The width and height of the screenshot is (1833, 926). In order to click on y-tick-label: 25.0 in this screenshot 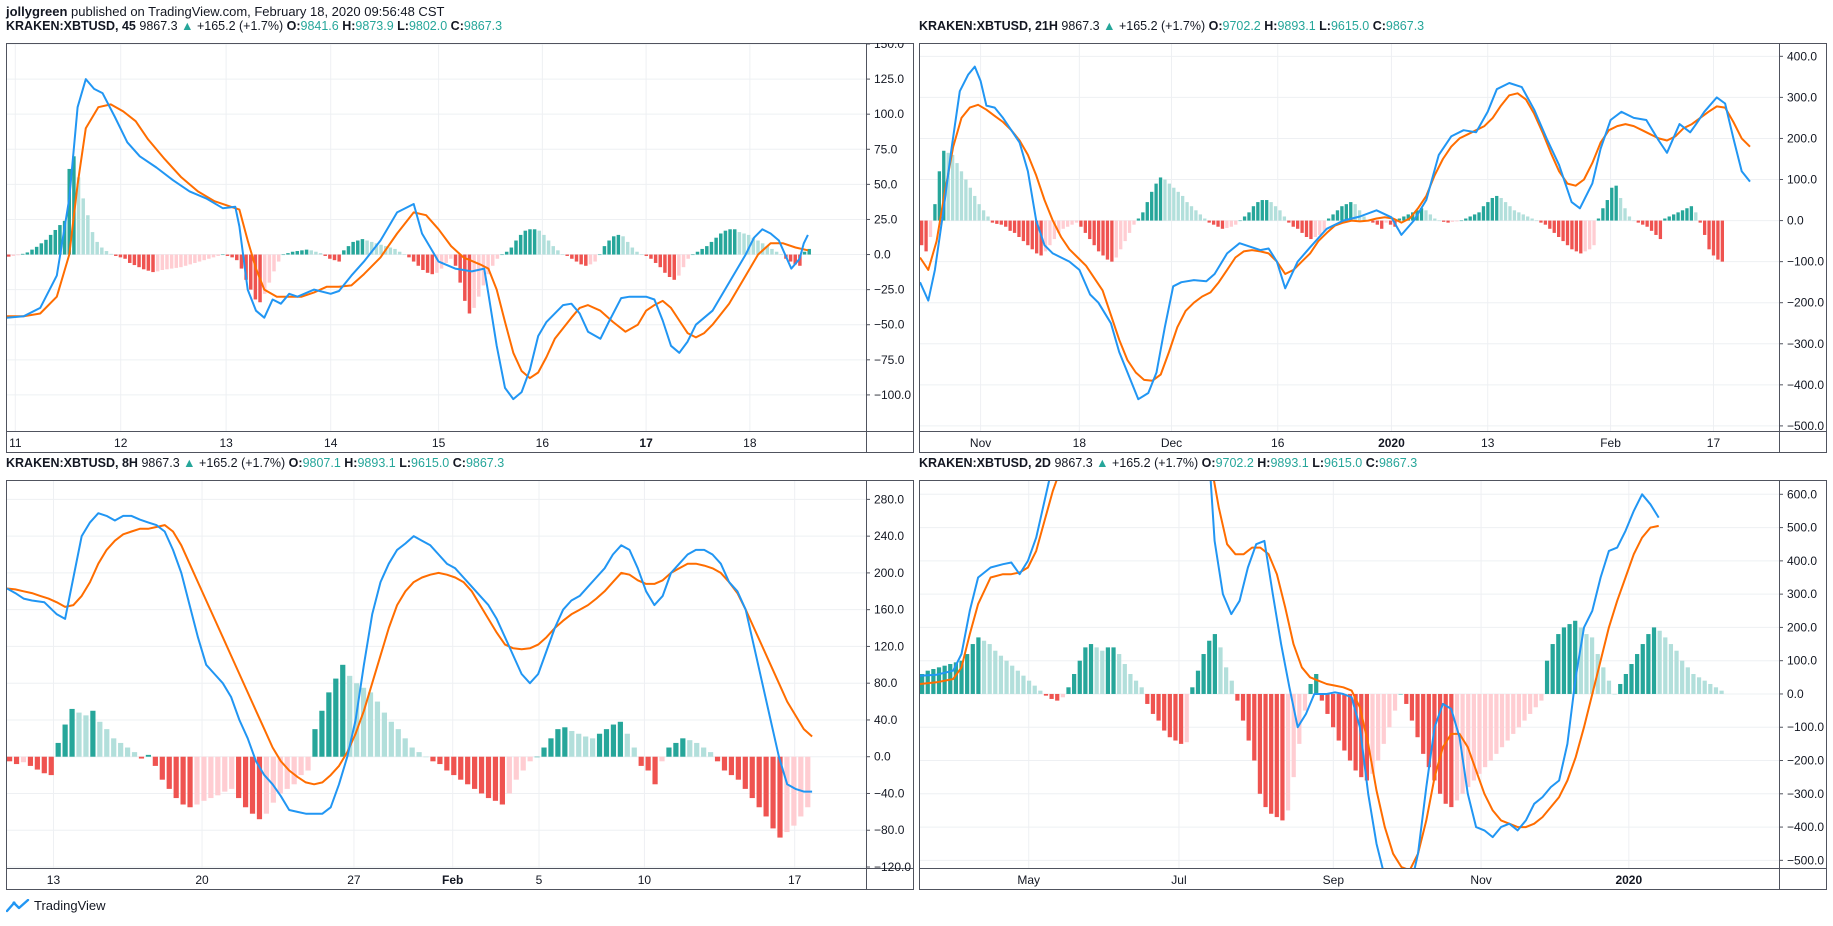, I will do `click(886, 219)`.